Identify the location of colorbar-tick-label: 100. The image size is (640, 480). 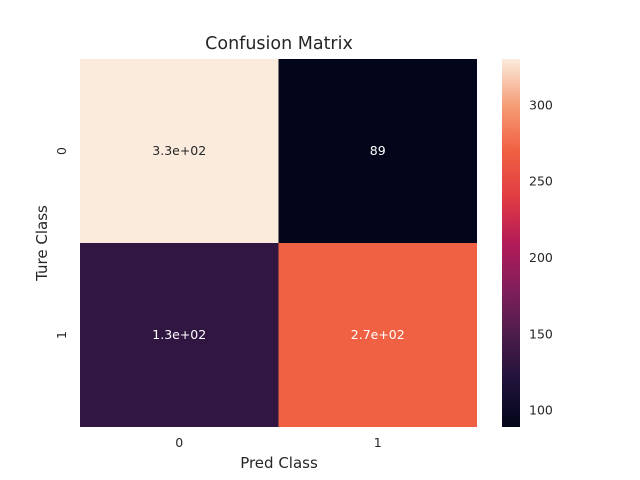
(541, 410).